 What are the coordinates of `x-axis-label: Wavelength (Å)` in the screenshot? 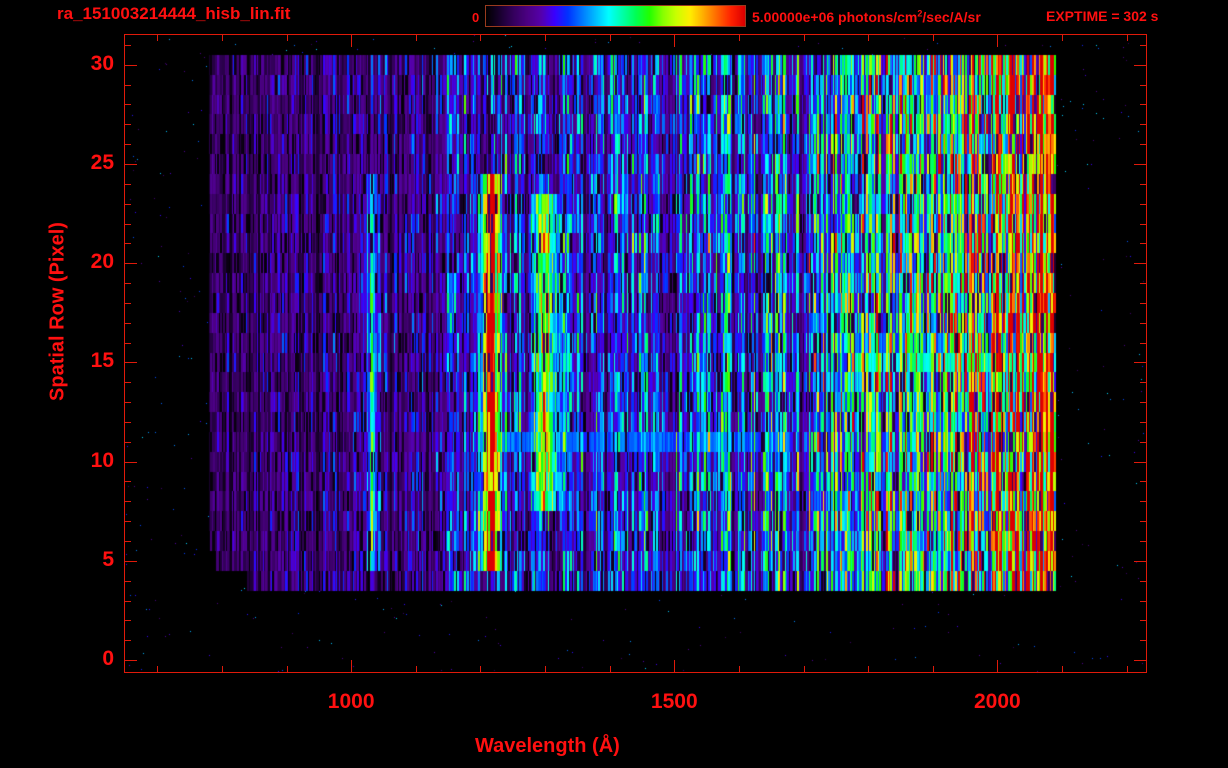 It's located at (547, 746).